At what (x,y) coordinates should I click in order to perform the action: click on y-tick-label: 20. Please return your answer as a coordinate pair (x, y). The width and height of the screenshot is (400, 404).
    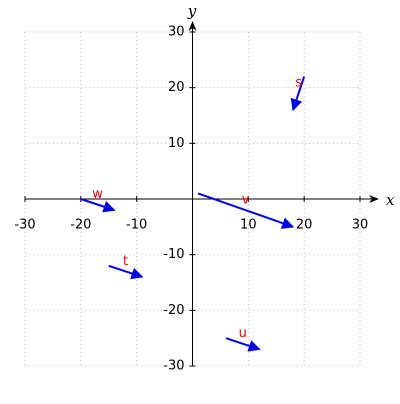
    Looking at the image, I should click on (176, 87).